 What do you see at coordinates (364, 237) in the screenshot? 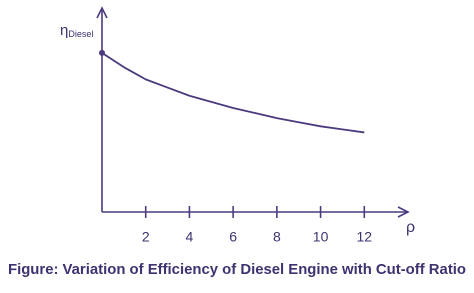
I see `x-tick-label: 12` at bounding box center [364, 237].